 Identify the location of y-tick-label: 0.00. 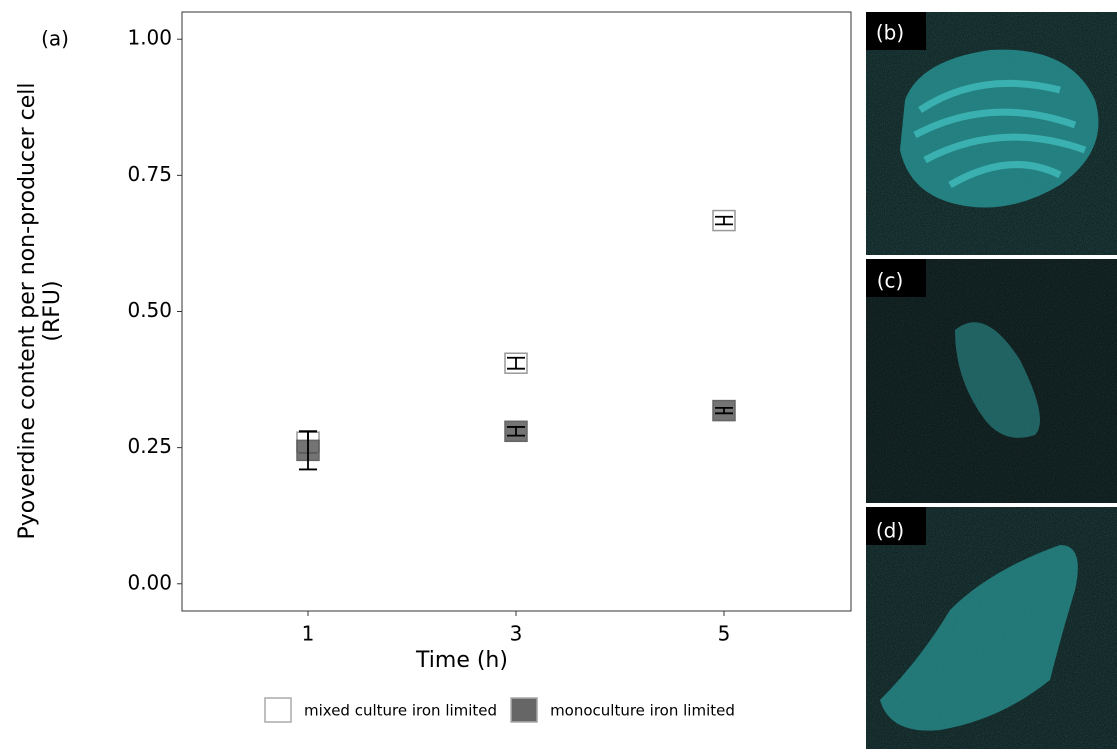
(149, 582).